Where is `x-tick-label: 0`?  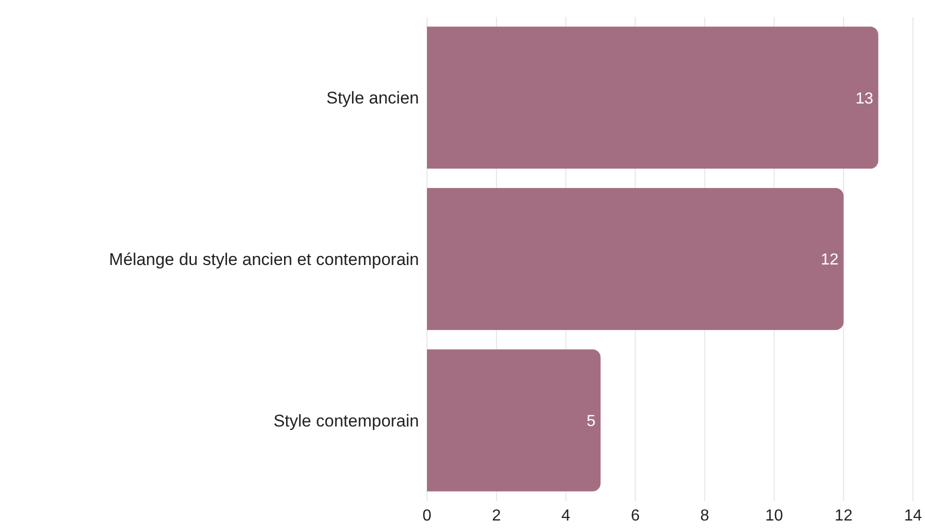
x-tick-label: 0 is located at coordinates (427, 515).